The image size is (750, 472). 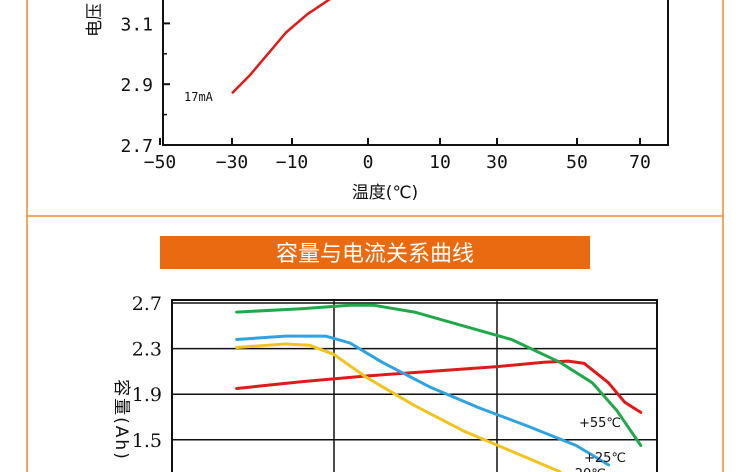 I want to click on chart1-series, so click(x=281, y=47).